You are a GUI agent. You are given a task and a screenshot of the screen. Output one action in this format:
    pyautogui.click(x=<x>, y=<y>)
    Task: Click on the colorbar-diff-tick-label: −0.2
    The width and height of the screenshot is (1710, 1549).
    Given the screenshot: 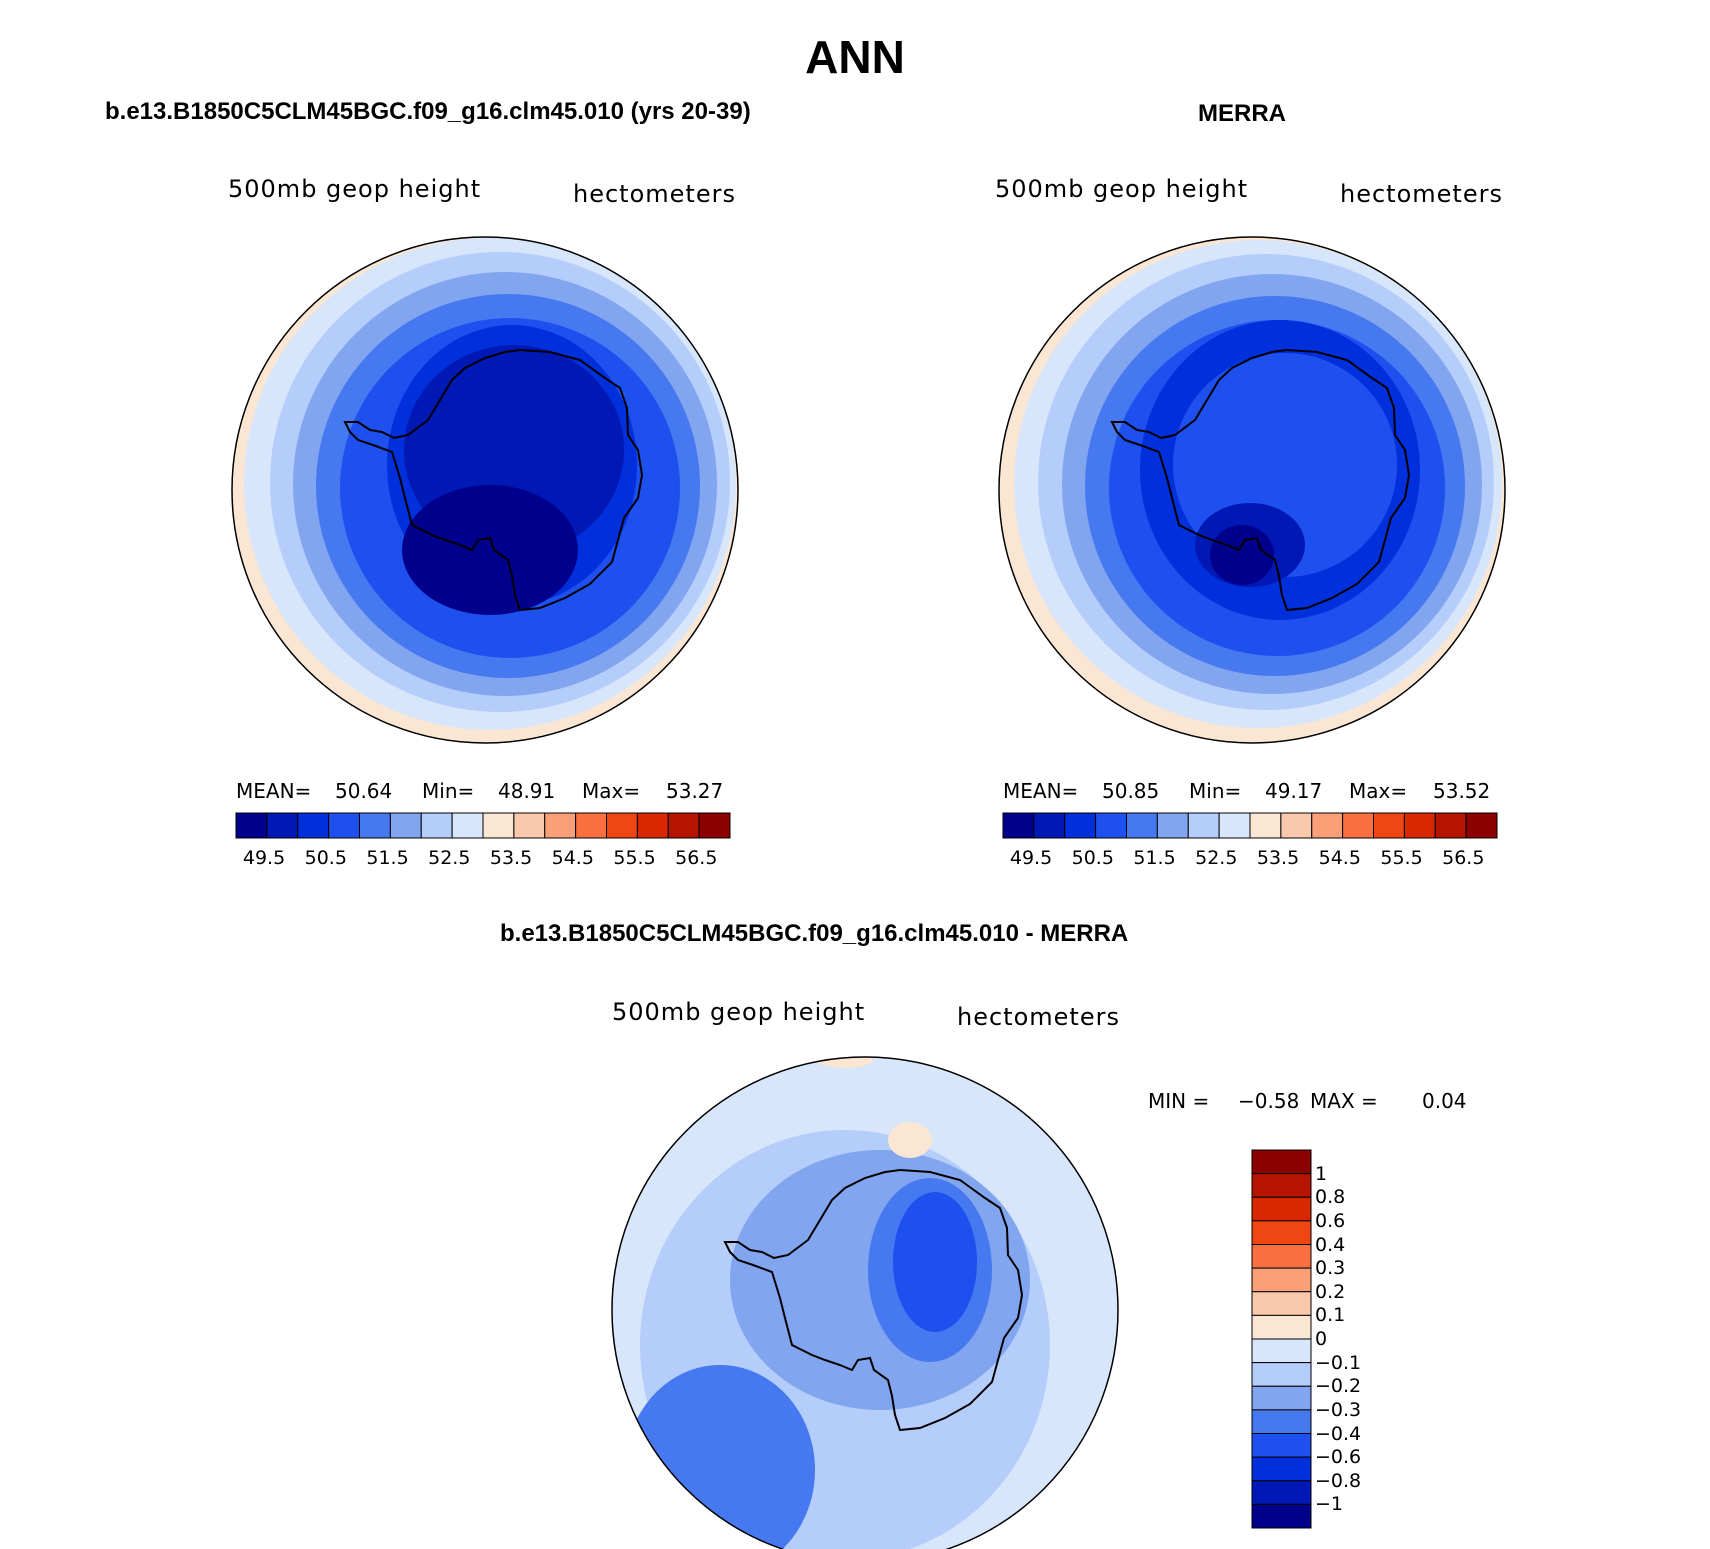 What is the action you would take?
    pyautogui.click(x=1338, y=1386)
    